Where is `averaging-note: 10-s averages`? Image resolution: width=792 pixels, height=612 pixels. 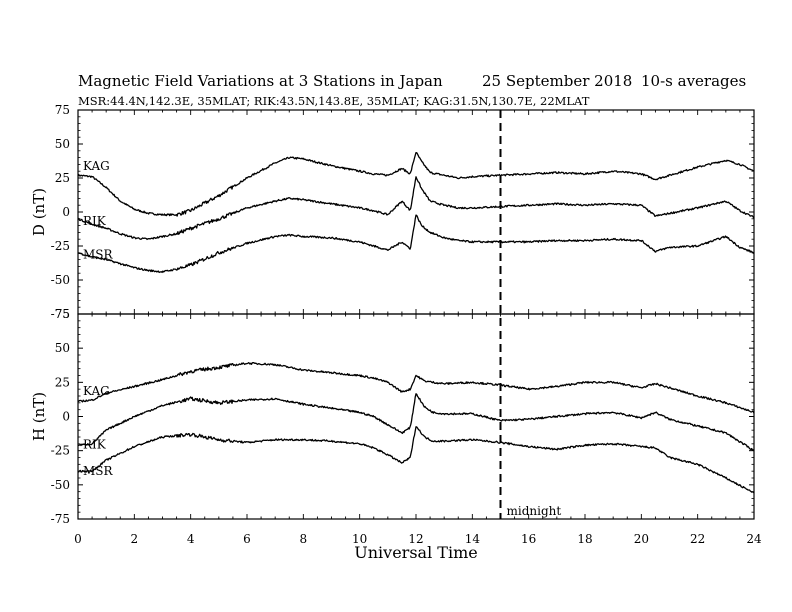
averaging-note: 10-s averages is located at coordinates (694, 81).